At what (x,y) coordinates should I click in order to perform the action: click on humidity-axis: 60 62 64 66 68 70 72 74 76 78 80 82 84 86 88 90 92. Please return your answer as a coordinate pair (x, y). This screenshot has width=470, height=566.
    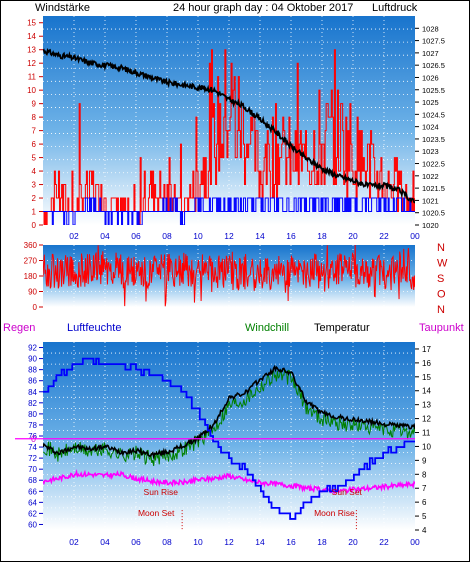
    Looking at the image, I should click on (35, 436).